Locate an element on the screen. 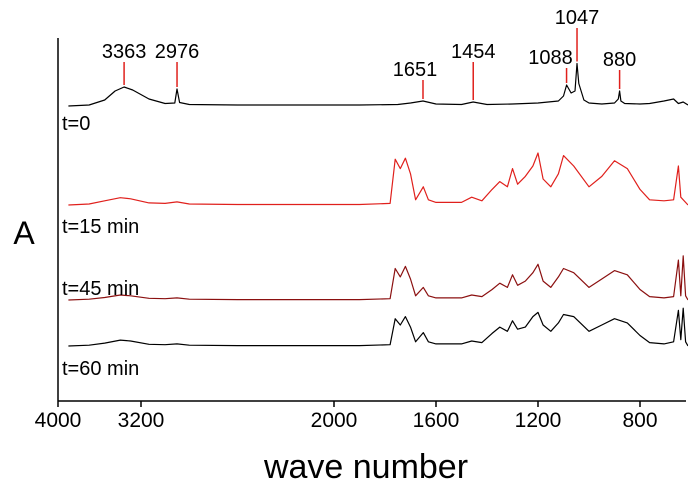 This screenshot has height=492, width=688. peak-label-880: 880 is located at coordinates (619, 60).